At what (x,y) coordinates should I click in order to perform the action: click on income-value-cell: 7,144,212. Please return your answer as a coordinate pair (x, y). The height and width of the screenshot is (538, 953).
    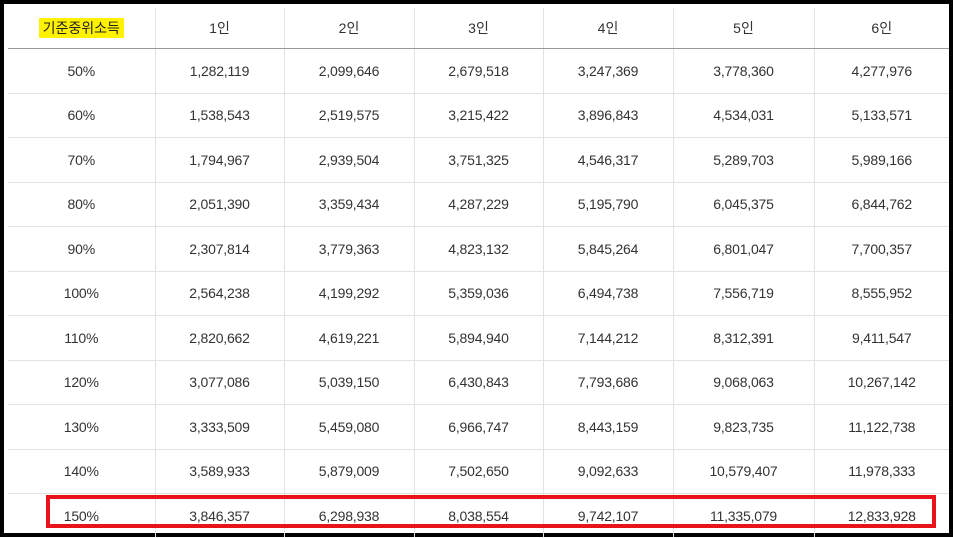
    Looking at the image, I should click on (608, 338).